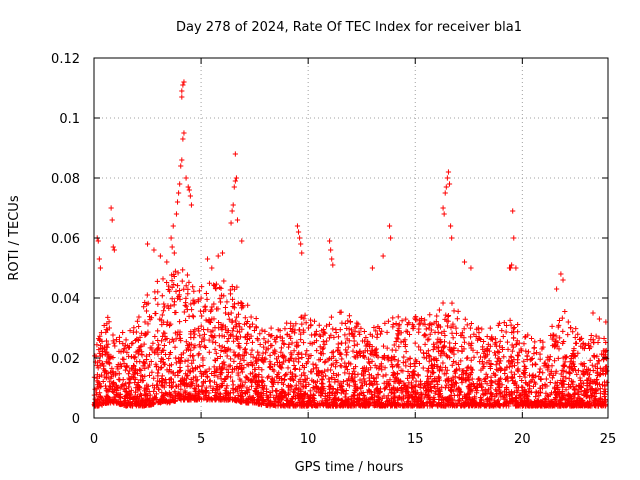 This screenshot has height=480, width=640. What do you see at coordinates (415, 439) in the screenshot?
I see `x-tick-label: 15` at bounding box center [415, 439].